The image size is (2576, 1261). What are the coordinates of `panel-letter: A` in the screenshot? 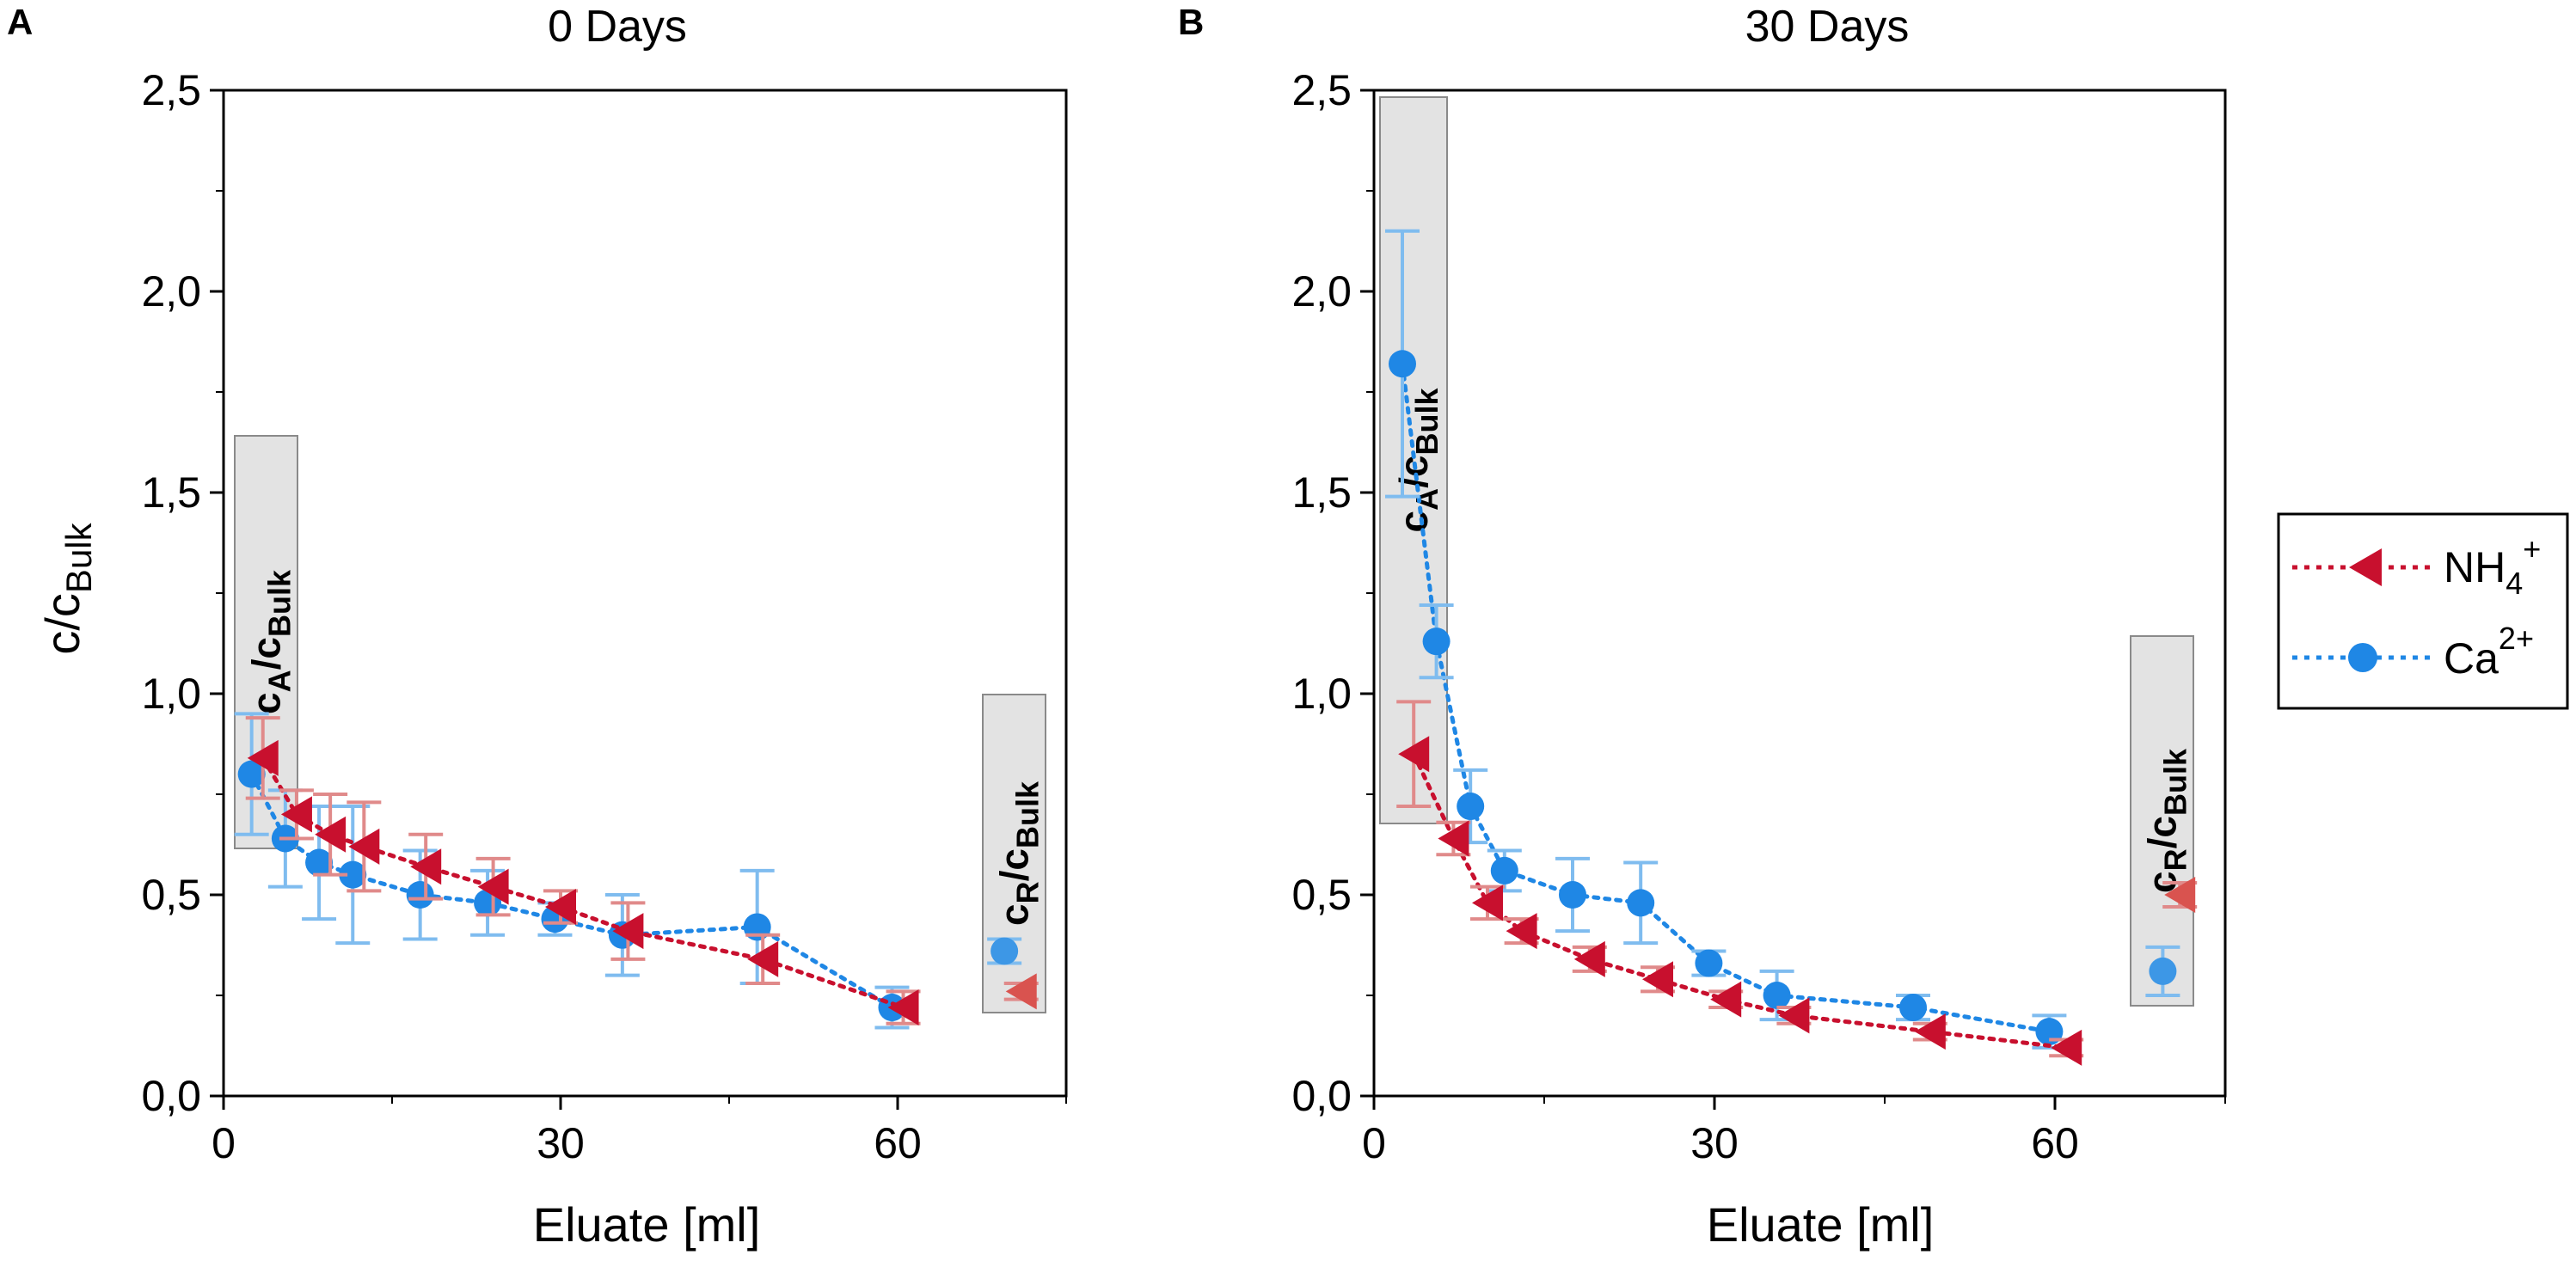 It's located at (20, 22).